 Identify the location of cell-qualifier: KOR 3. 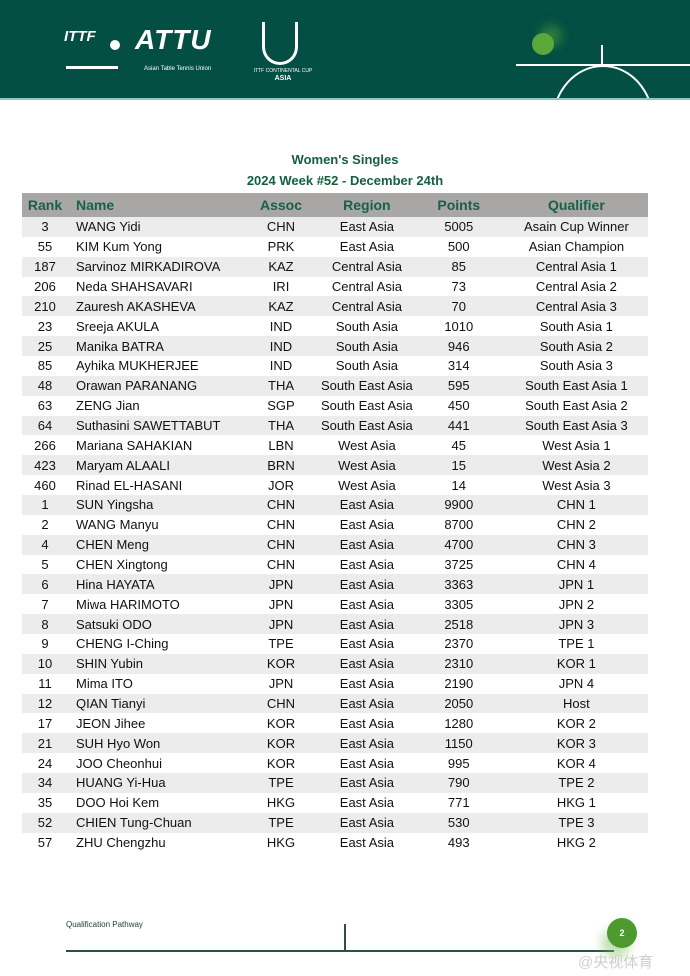
(576, 743).